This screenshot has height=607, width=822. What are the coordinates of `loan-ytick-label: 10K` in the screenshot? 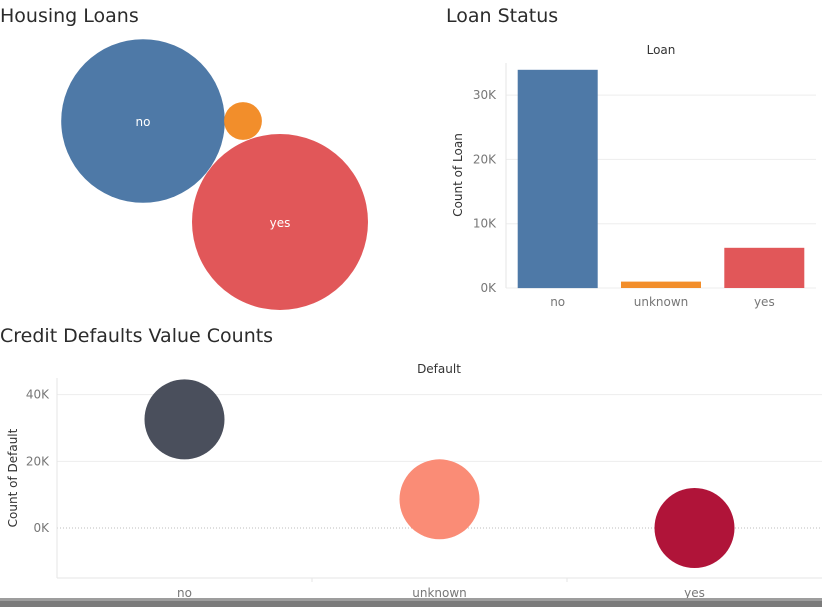 It's located at (485, 224).